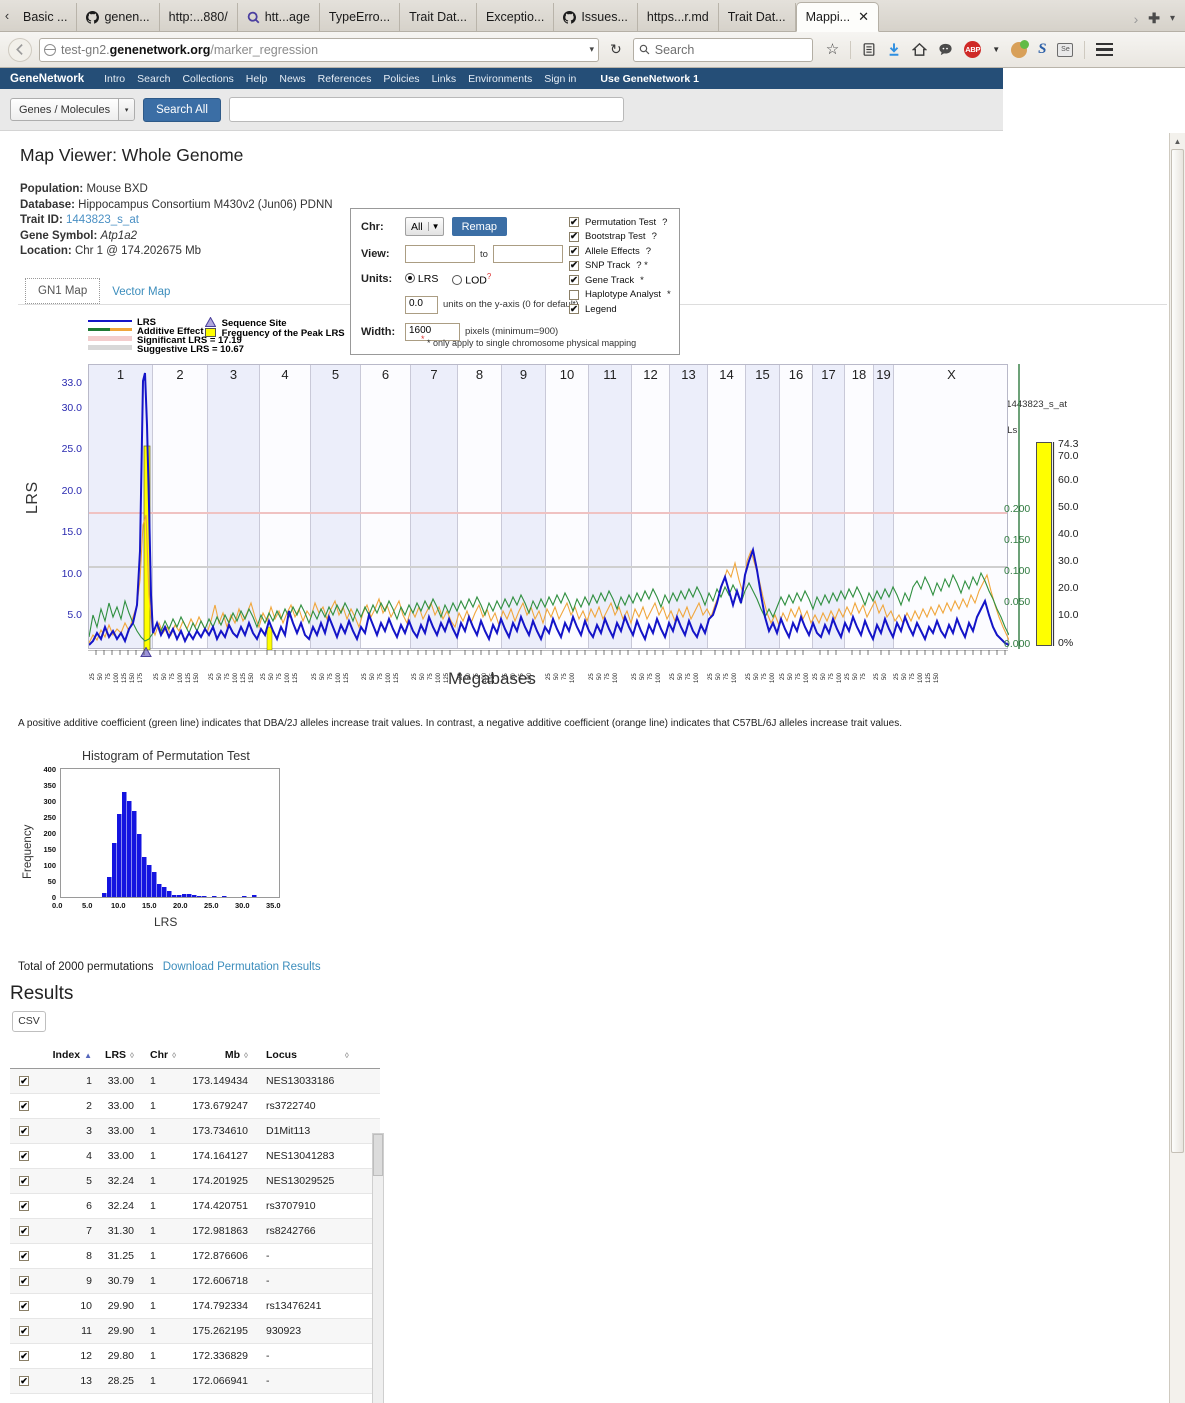 The image size is (1185, 1403). What do you see at coordinates (837, 17) in the screenshot?
I see `browser-tab-active: Mappi... ✕` at bounding box center [837, 17].